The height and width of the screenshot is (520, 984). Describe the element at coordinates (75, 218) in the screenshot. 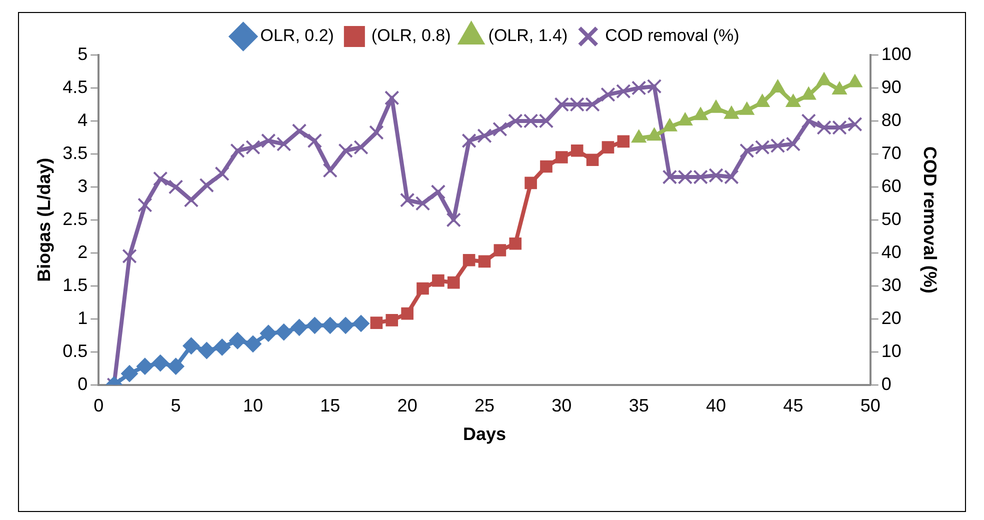

I see `y-tick-label: 2.5` at that location.